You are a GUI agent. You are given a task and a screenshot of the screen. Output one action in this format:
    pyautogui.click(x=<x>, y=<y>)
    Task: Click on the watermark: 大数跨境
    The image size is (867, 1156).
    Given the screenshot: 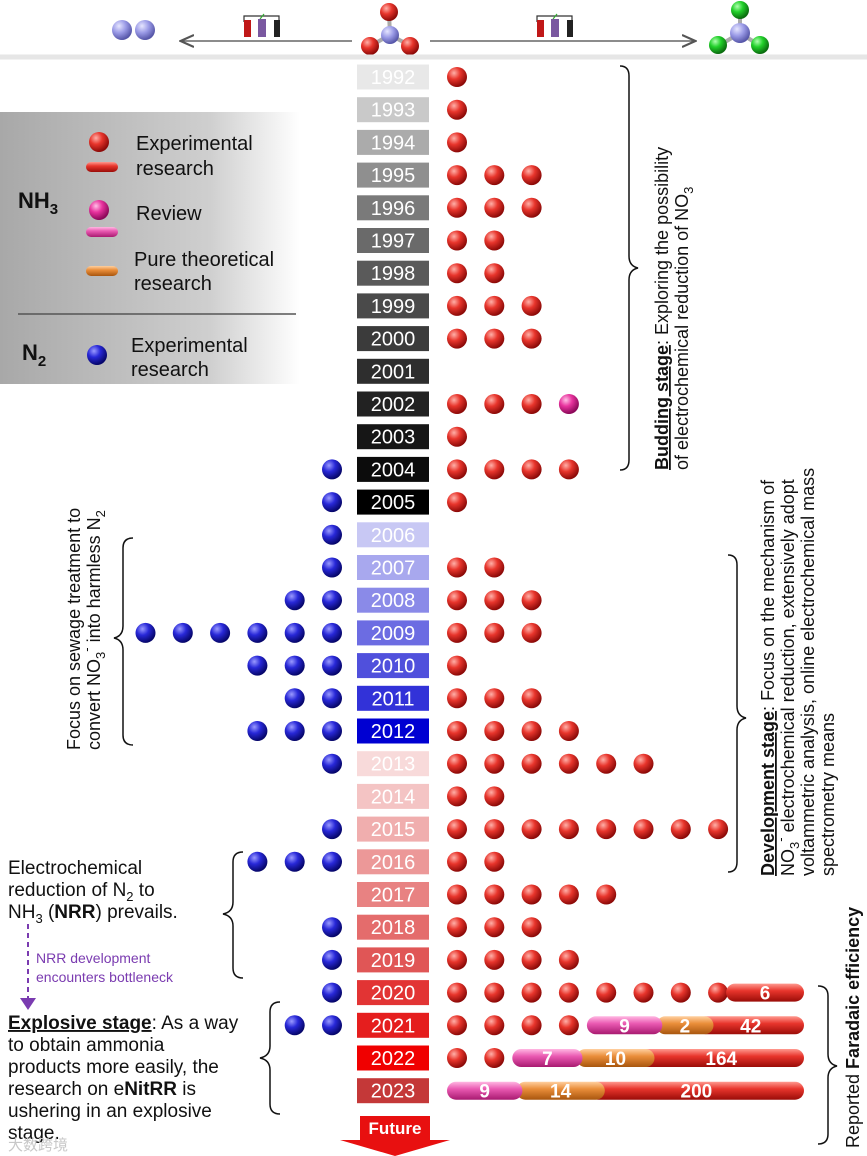 What is the action you would take?
    pyautogui.click(x=38, y=1145)
    